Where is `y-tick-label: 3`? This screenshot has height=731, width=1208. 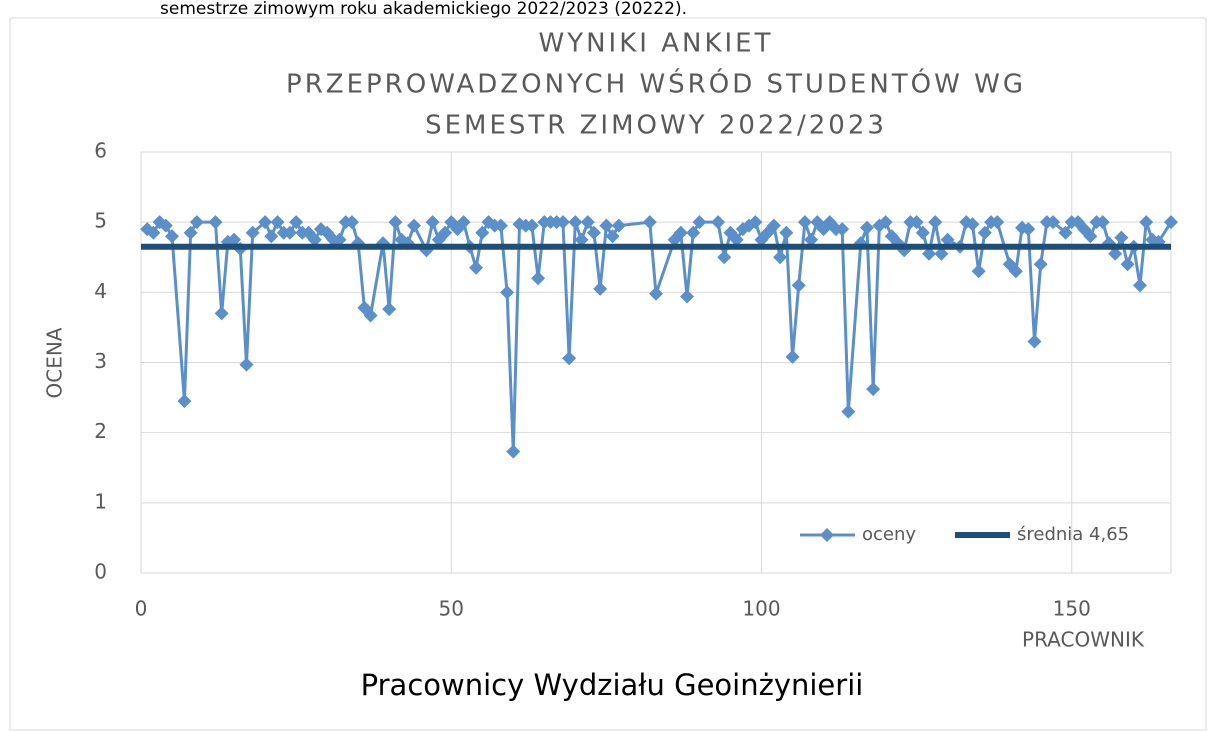 y-tick-label: 3 is located at coordinates (100, 361).